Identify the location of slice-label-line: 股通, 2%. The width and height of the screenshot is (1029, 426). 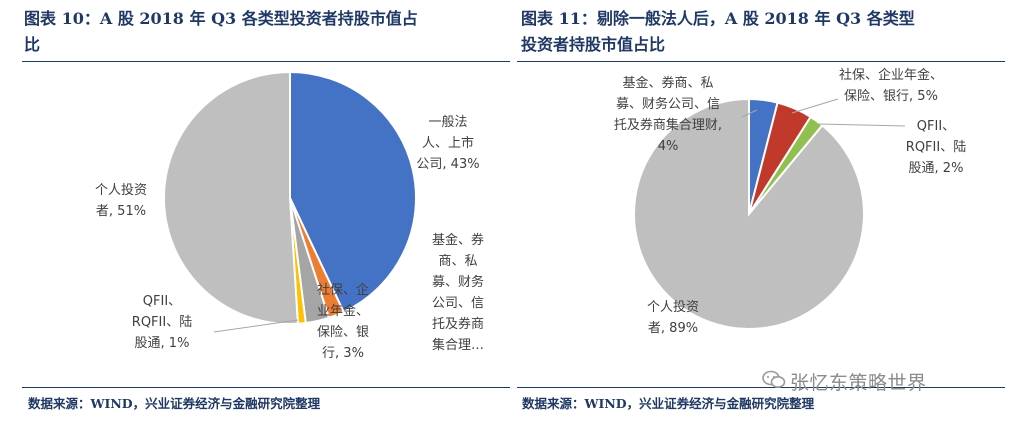
(936, 168).